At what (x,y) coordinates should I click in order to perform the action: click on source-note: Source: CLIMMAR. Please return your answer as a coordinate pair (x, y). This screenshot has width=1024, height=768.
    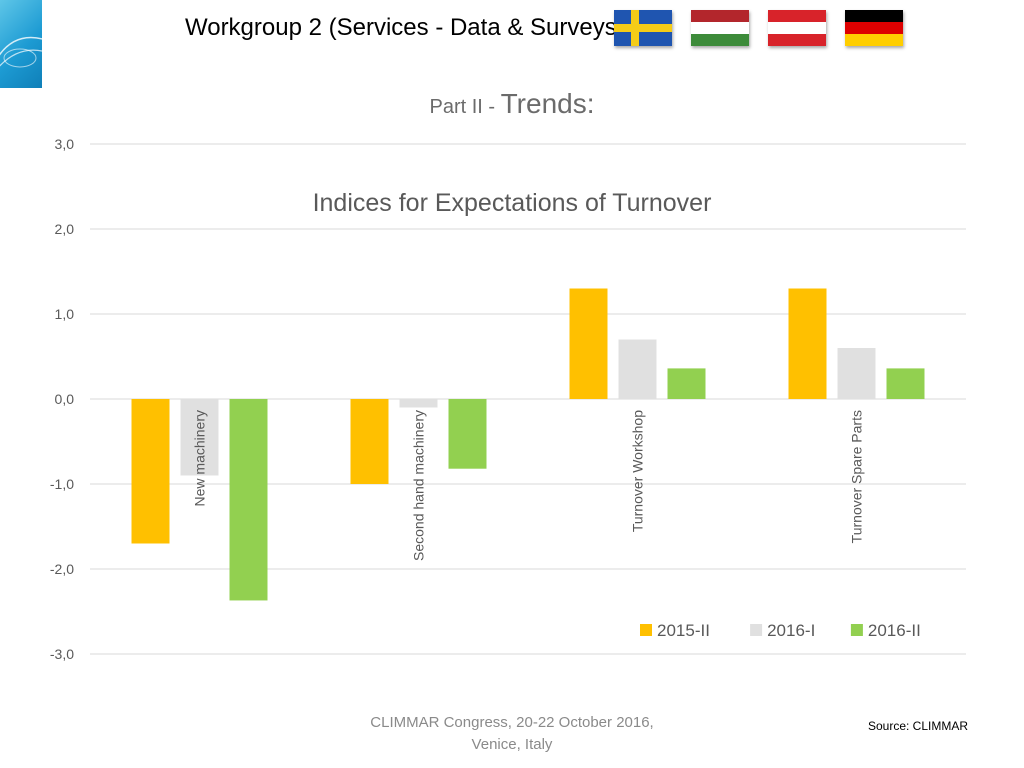
    Looking at the image, I should click on (917, 726).